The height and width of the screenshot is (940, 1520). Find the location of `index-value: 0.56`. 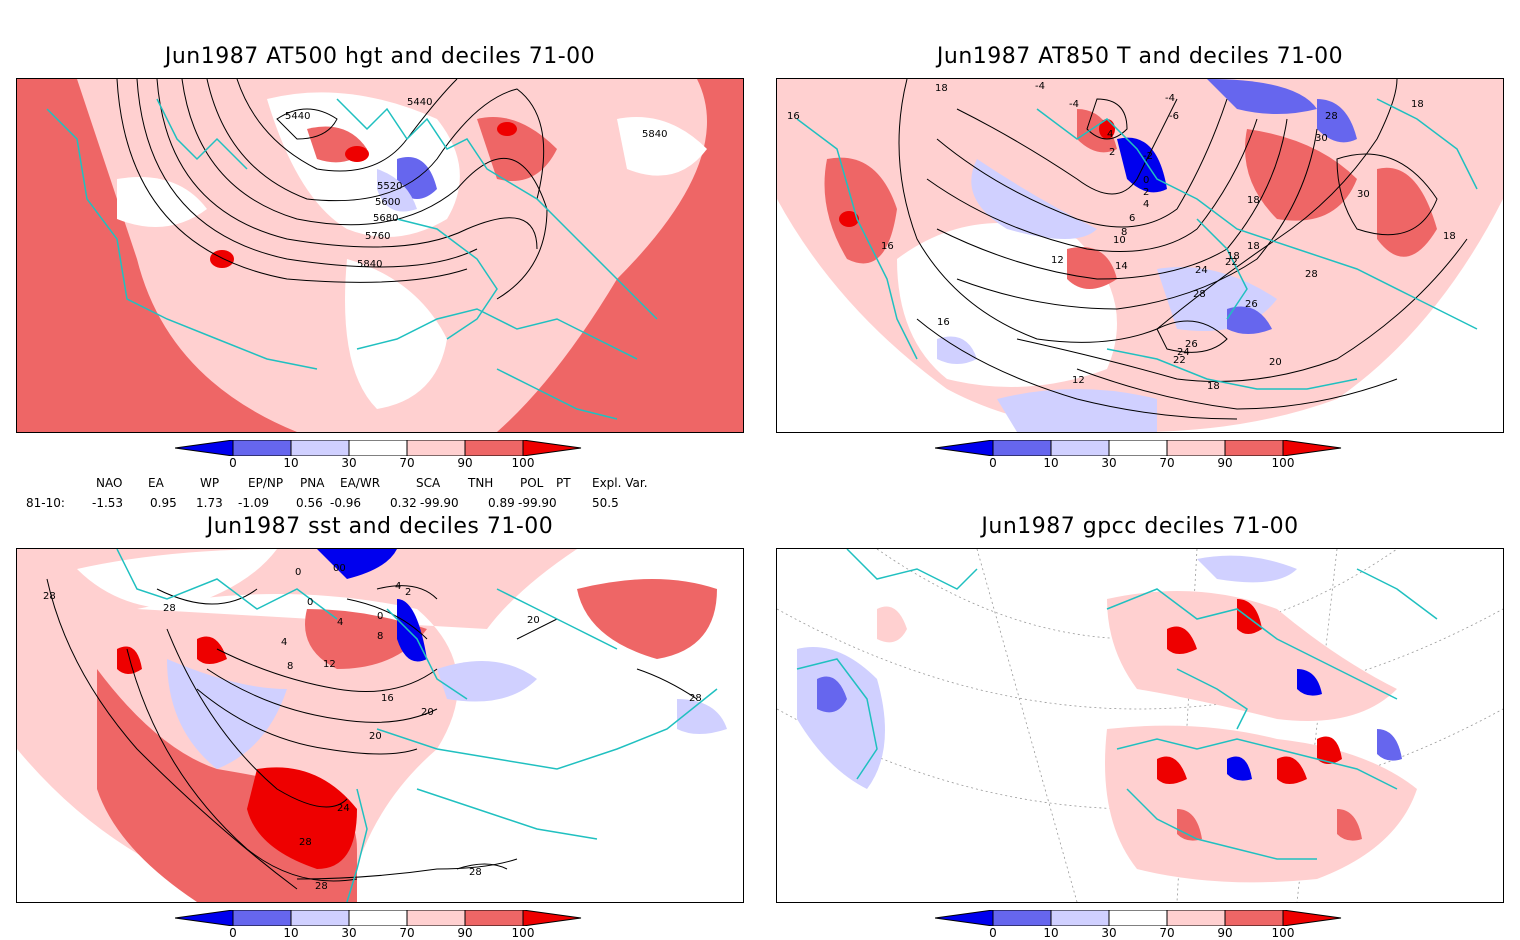

index-value: 0.56 is located at coordinates (309, 503).